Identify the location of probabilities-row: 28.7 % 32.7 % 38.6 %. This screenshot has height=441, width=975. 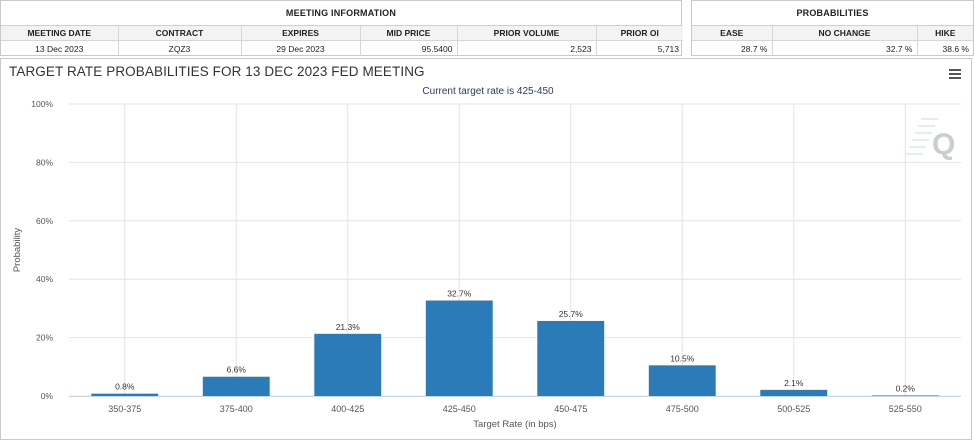
(832, 48).